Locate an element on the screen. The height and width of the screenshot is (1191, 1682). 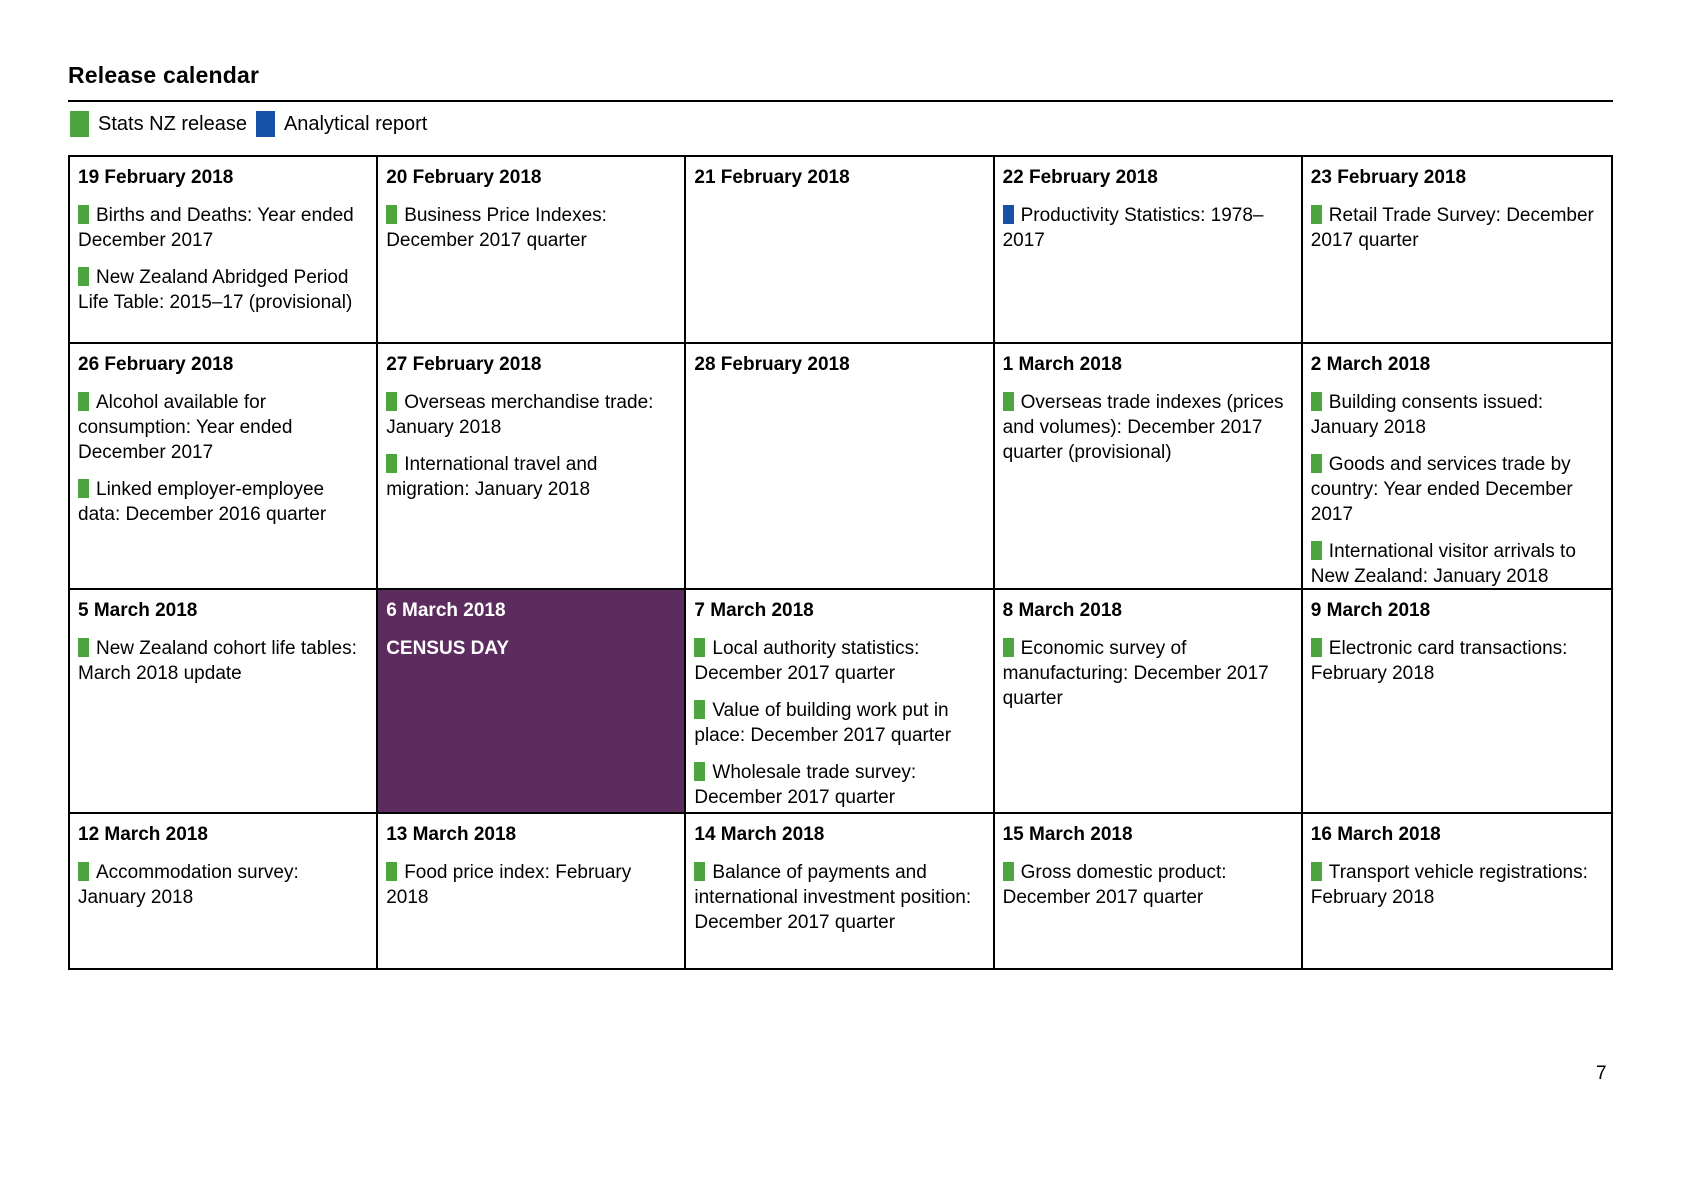
cell-date: 26 February 2018 is located at coordinates (156, 364).